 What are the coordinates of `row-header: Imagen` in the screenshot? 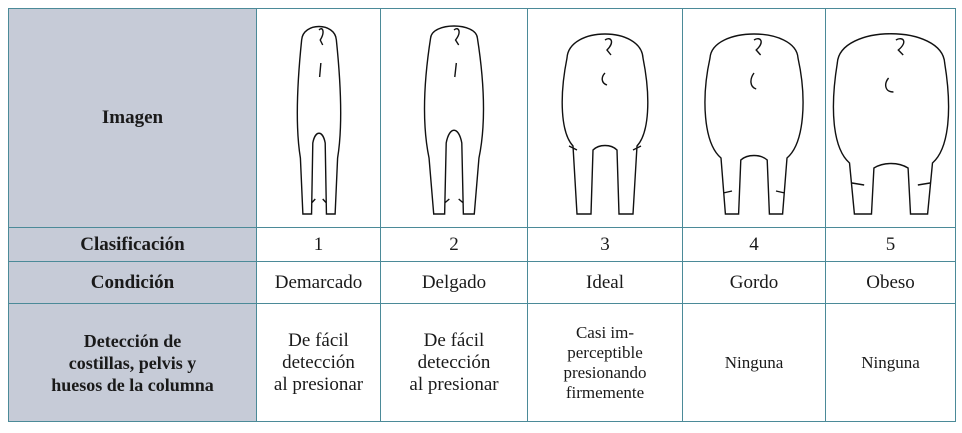 It's located at (132, 118).